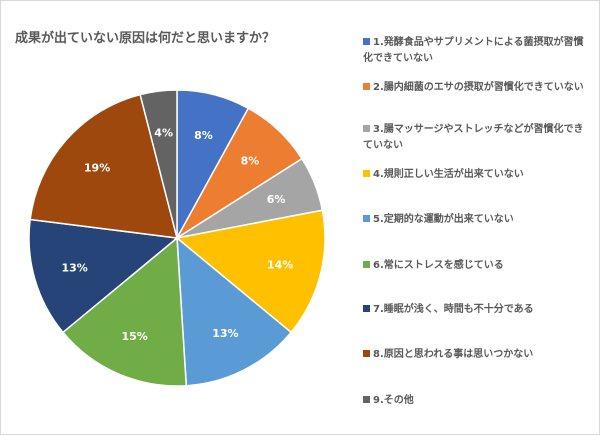 The image size is (600, 435). I want to click on legend-label: 5.定期的な運動が出来ていない, so click(443, 219).